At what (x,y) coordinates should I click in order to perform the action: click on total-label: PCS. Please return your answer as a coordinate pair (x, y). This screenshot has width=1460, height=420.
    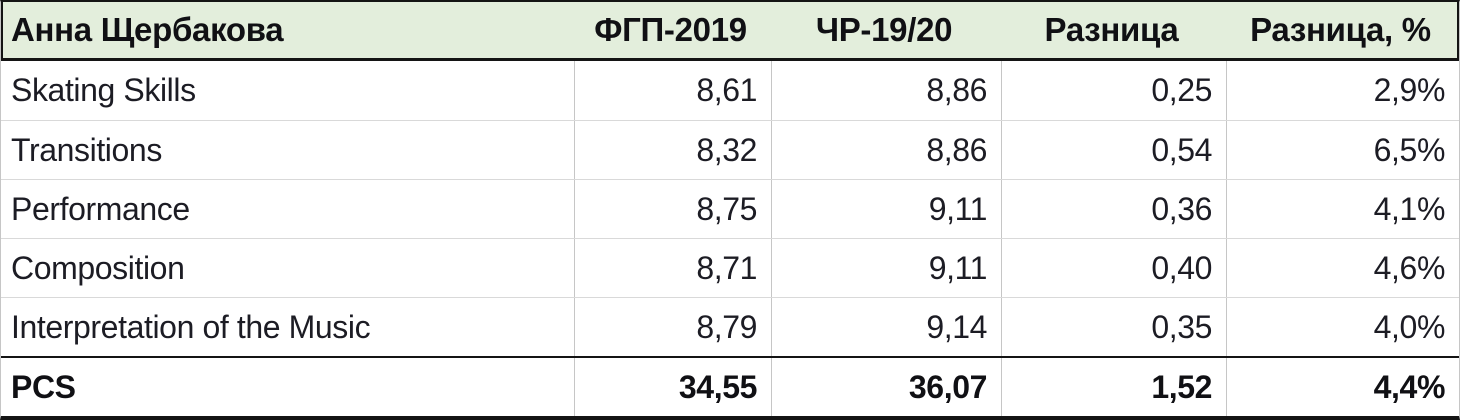
    Looking at the image, I should click on (43, 386).